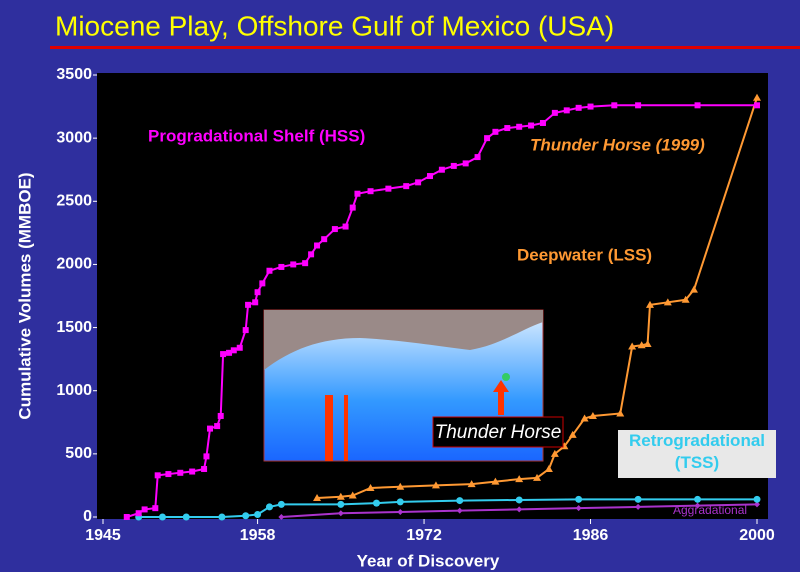 Image resolution: width=800 pixels, height=572 pixels. Describe the element at coordinates (258, 535) in the screenshot. I see `x-tick-label: 1958` at that location.